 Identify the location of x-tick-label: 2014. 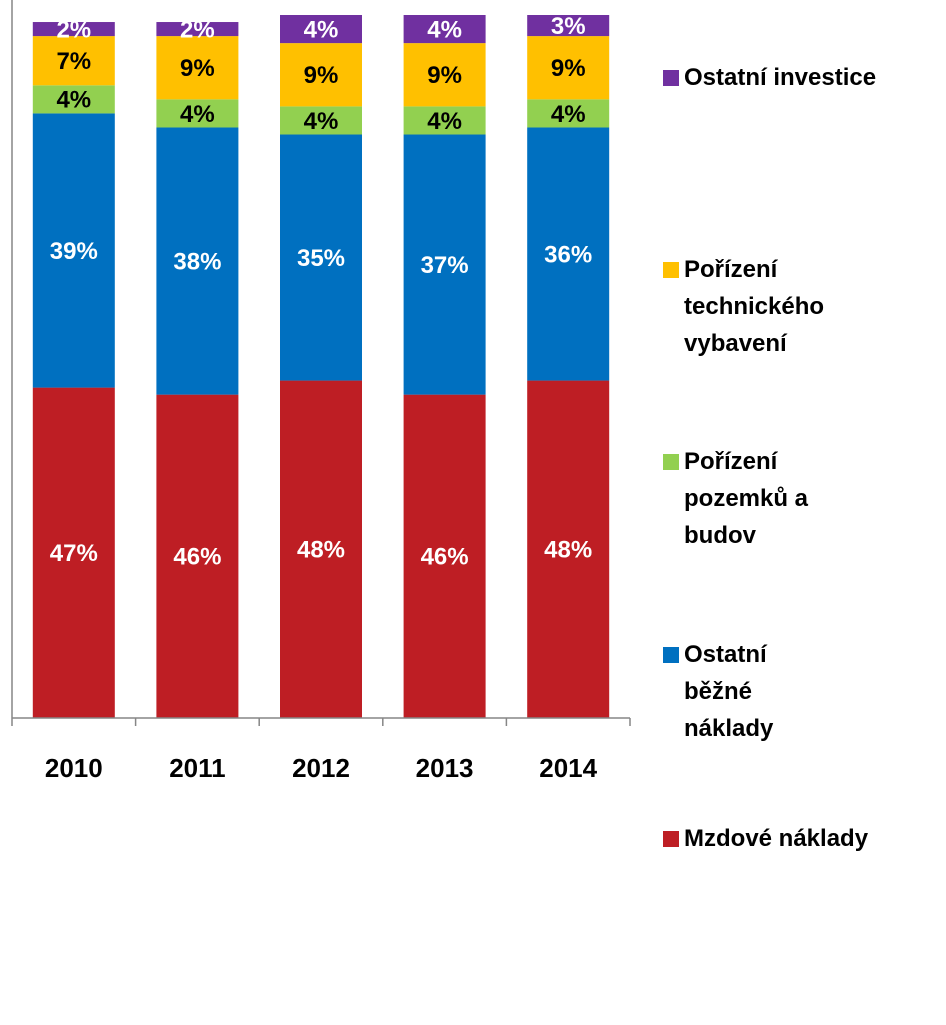
(568, 768).